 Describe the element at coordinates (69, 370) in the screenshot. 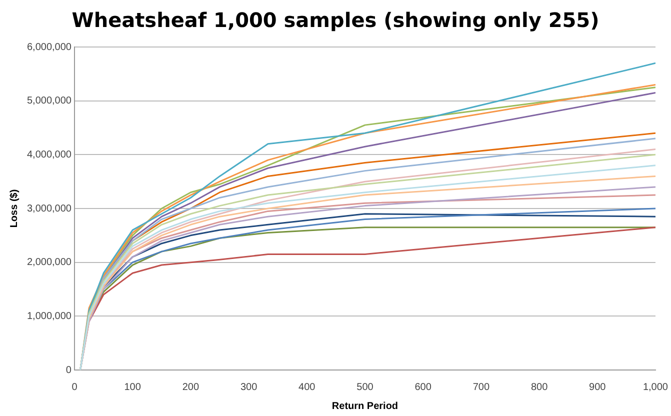

I see `y-tick-label: 0` at that location.